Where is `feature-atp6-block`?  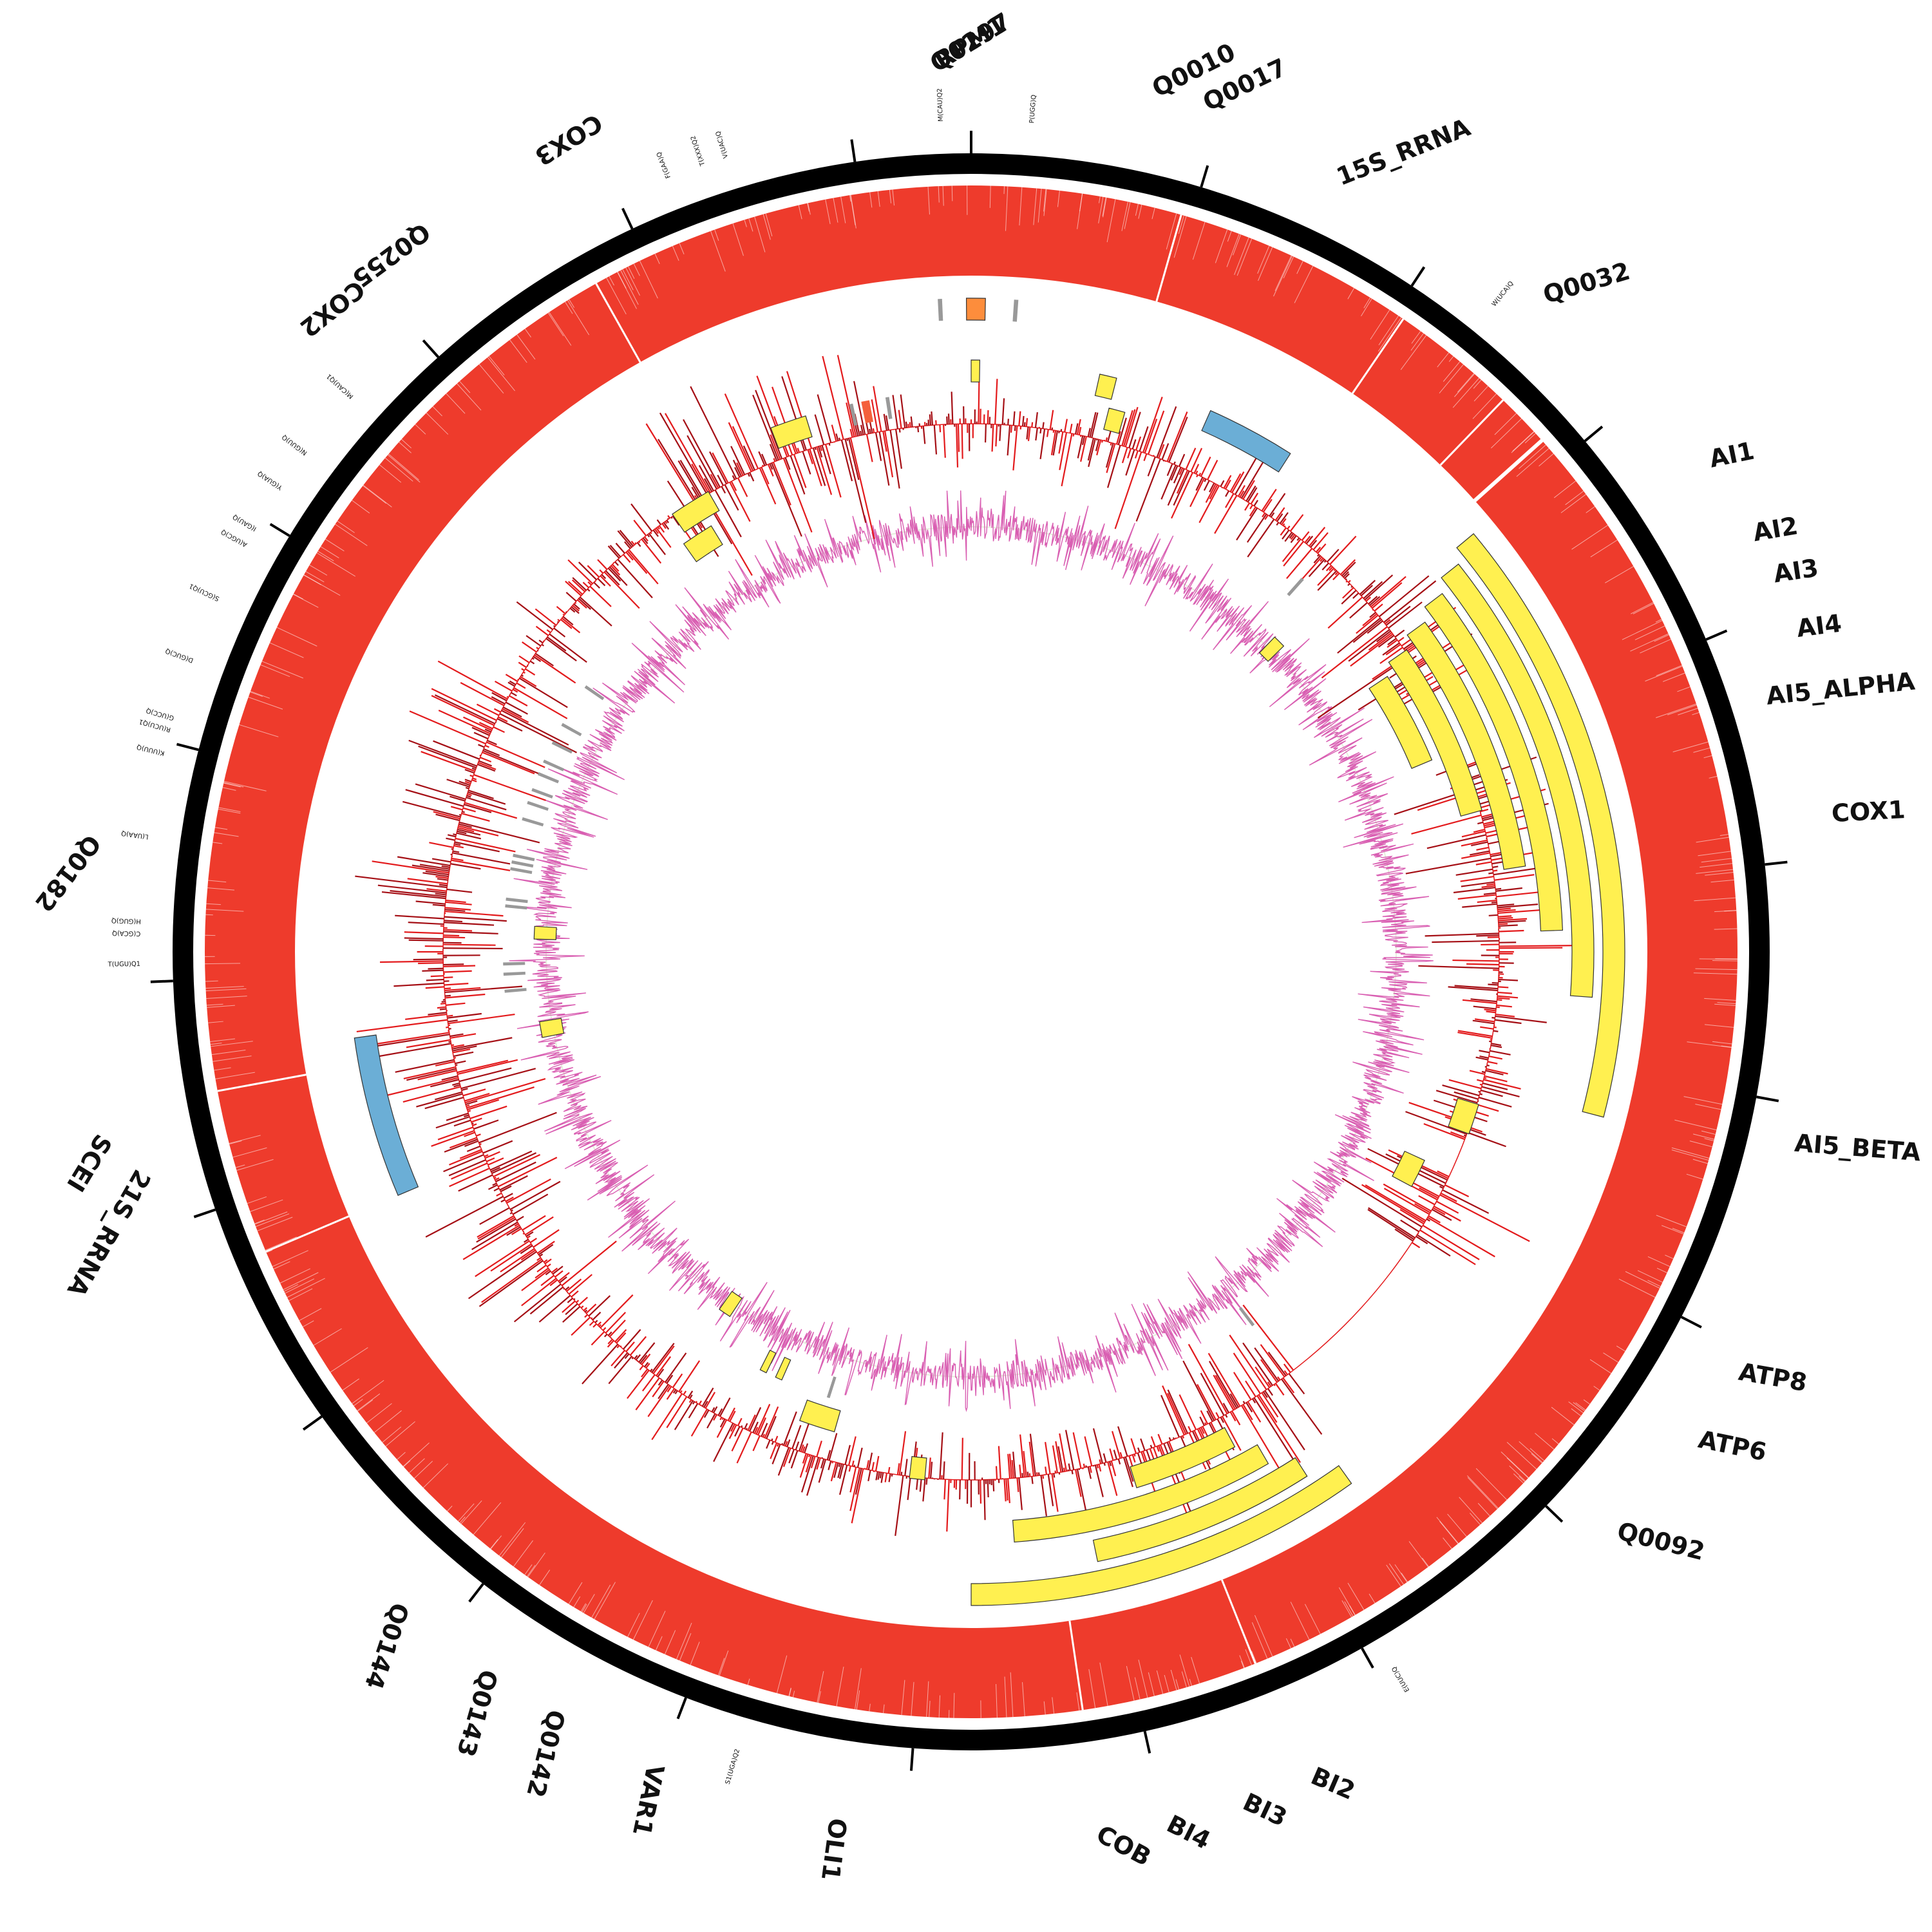 feature-atp6-block is located at coordinates (1463, 1116).